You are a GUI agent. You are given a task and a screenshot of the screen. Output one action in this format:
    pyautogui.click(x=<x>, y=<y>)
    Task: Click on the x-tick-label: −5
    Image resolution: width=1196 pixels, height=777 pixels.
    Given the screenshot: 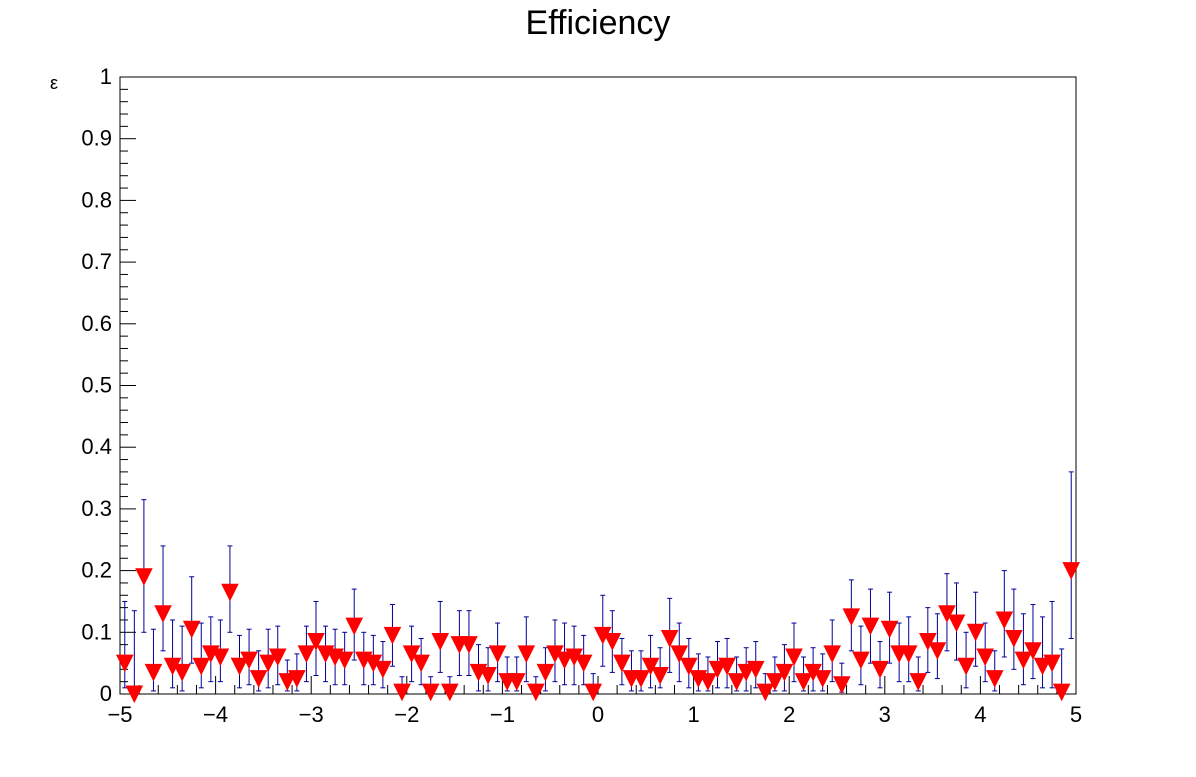 What is the action you would take?
    pyautogui.click(x=119, y=714)
    